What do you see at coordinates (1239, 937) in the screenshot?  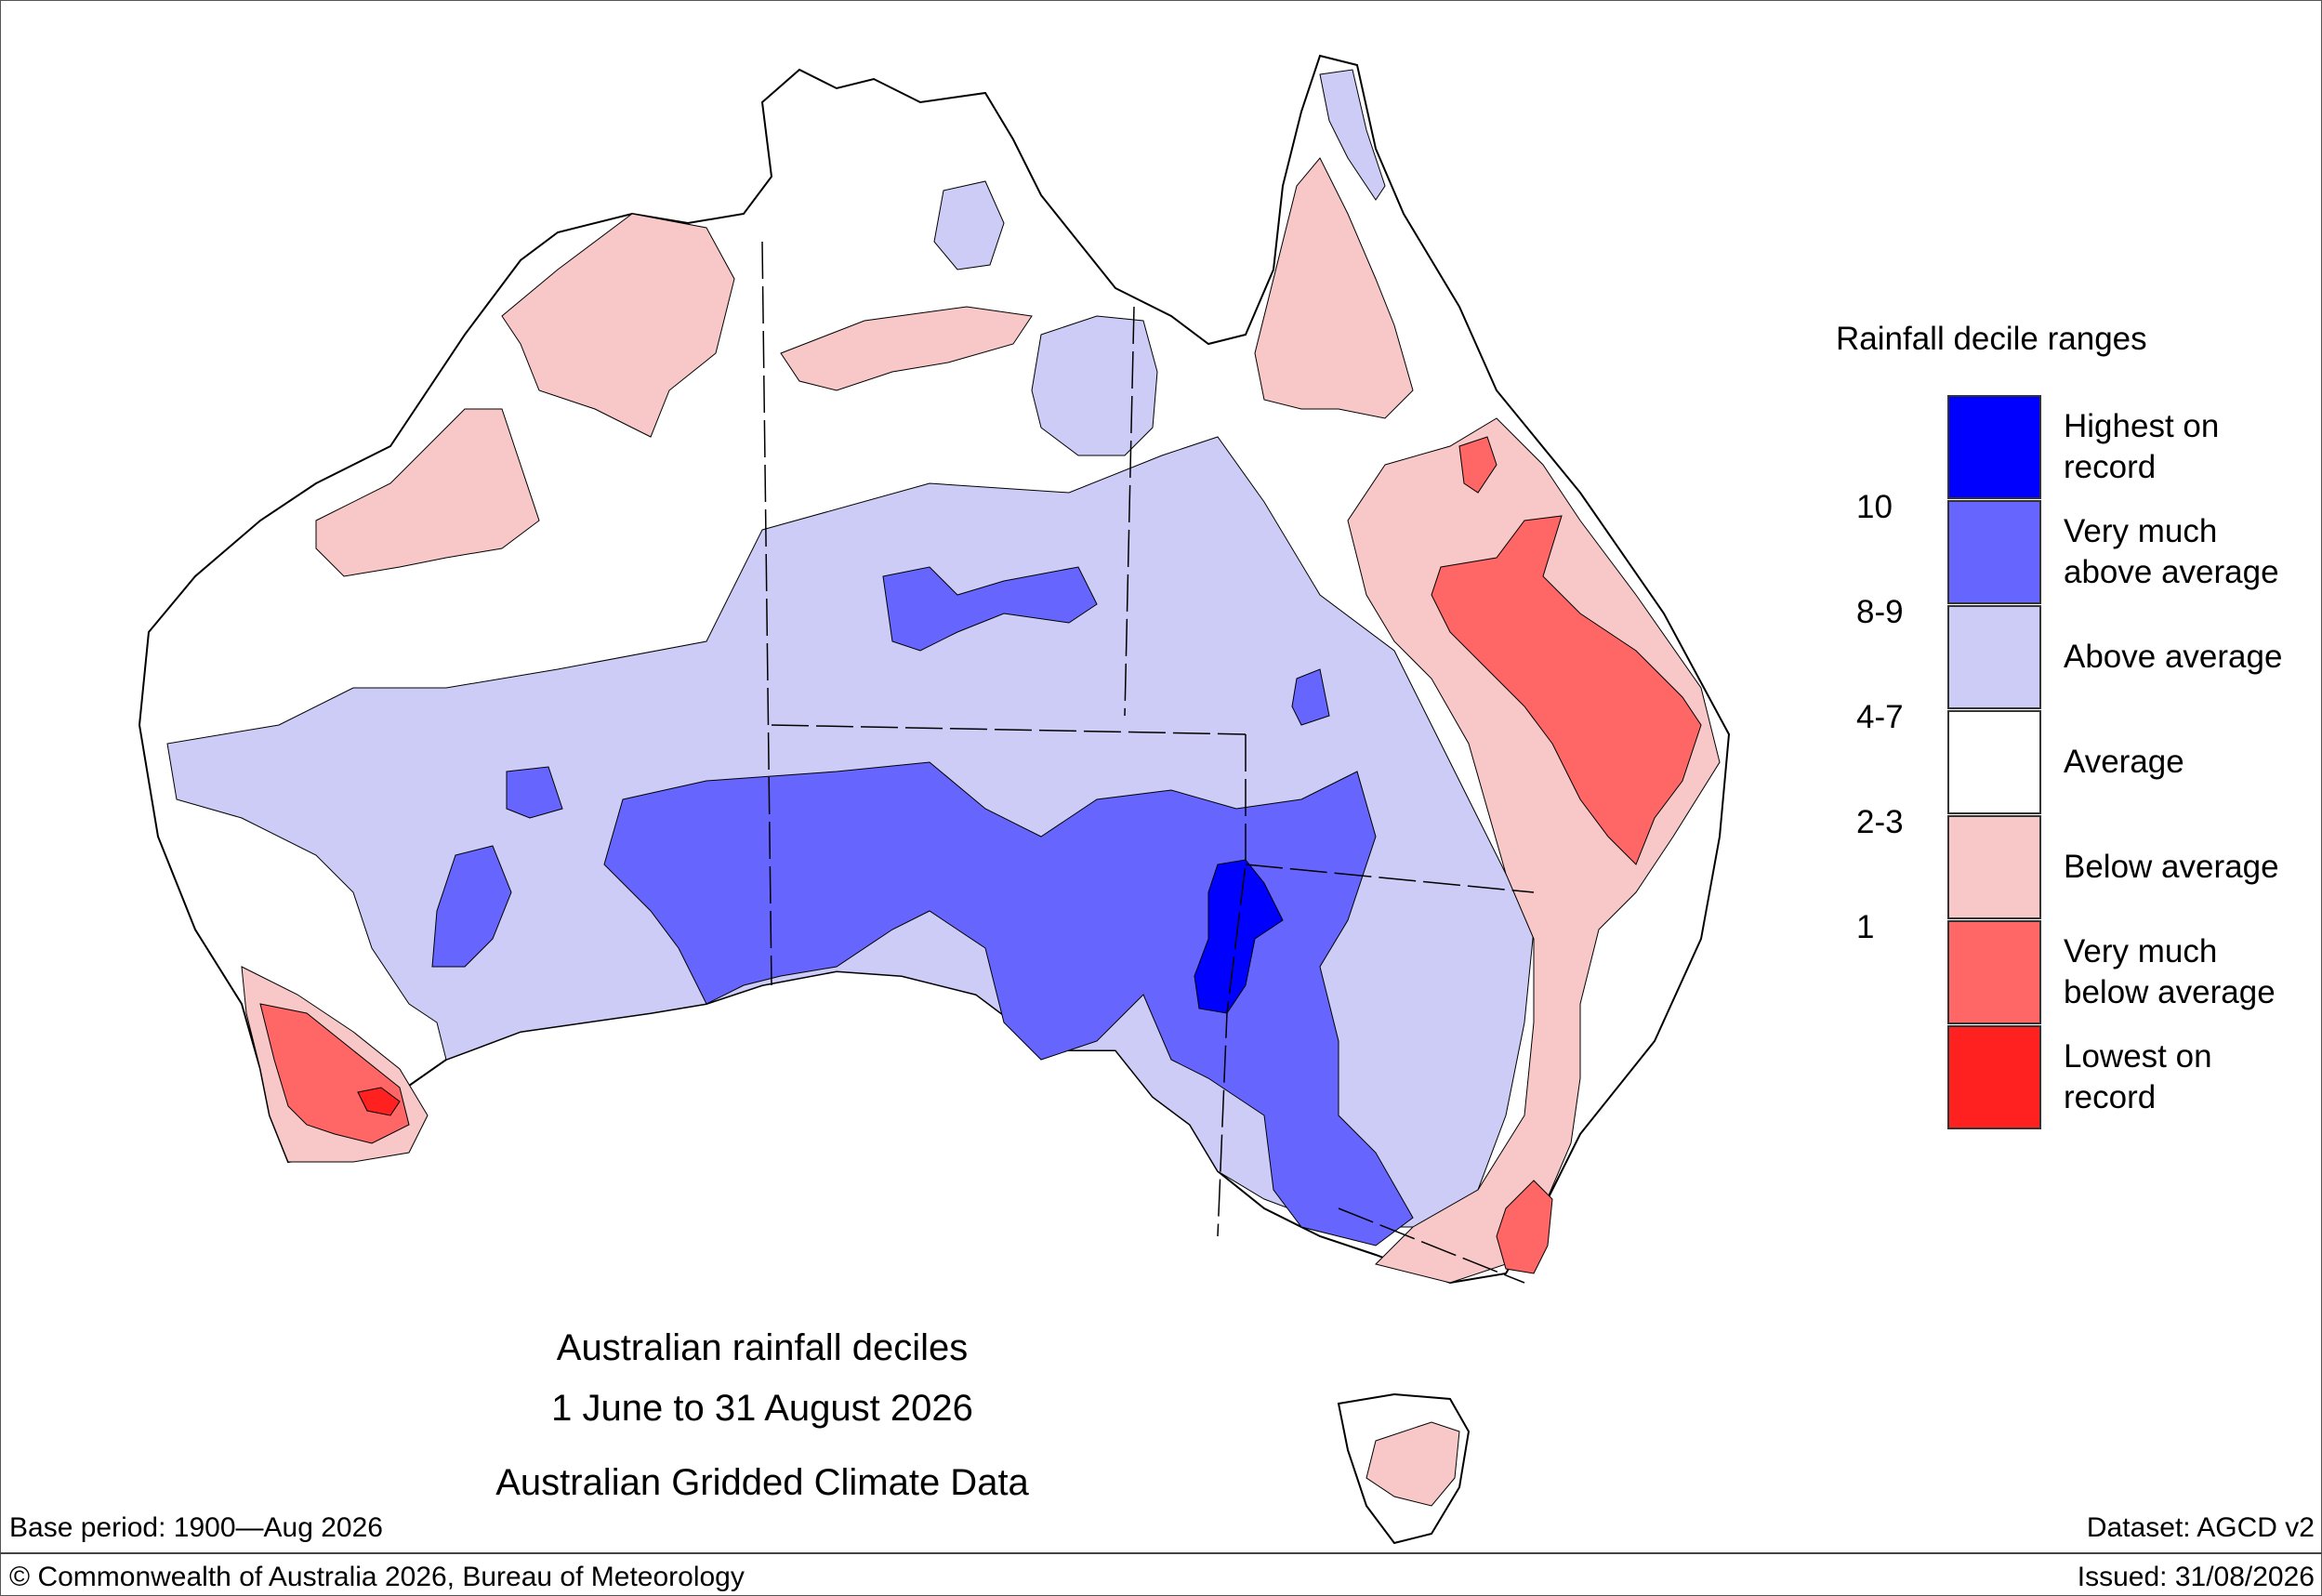 I see `region-highest-on-record` at bounding box center [1239, 937].